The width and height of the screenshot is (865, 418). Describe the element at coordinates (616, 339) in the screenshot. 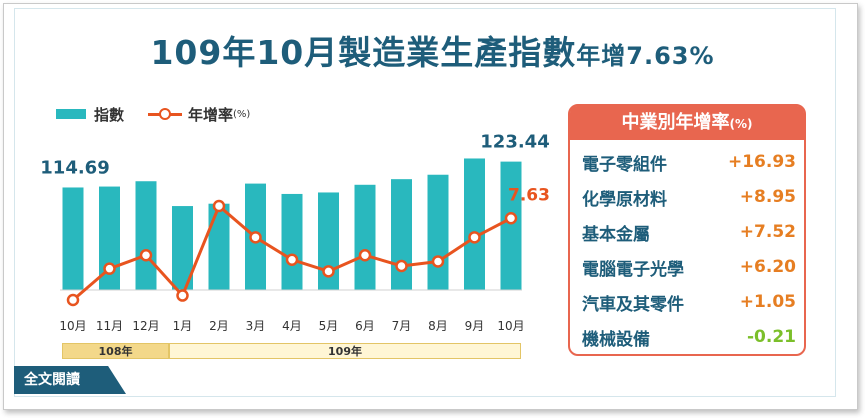

I see `industry-name: 機械設備` at that location.